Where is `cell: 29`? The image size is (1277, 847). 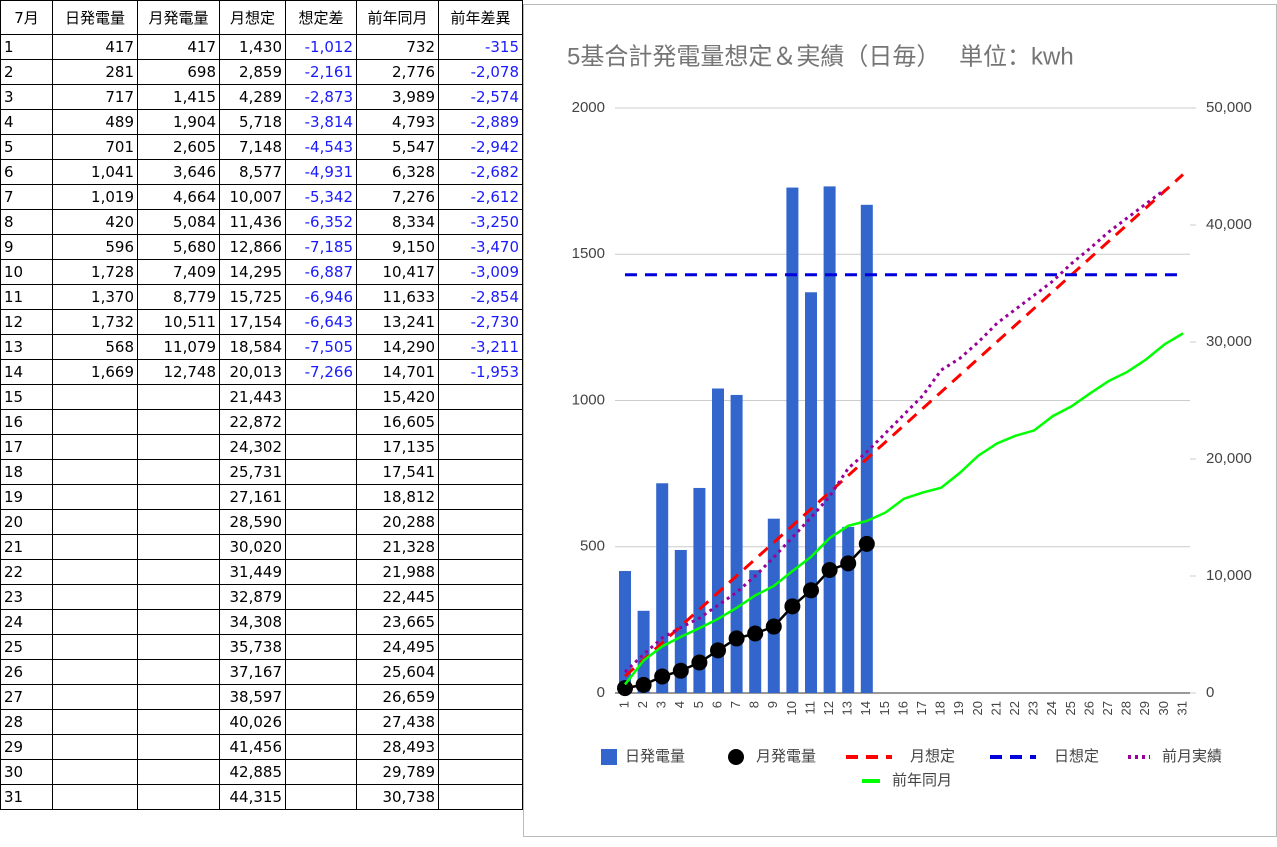 cell: 29 is located at coordinates (26, 747).